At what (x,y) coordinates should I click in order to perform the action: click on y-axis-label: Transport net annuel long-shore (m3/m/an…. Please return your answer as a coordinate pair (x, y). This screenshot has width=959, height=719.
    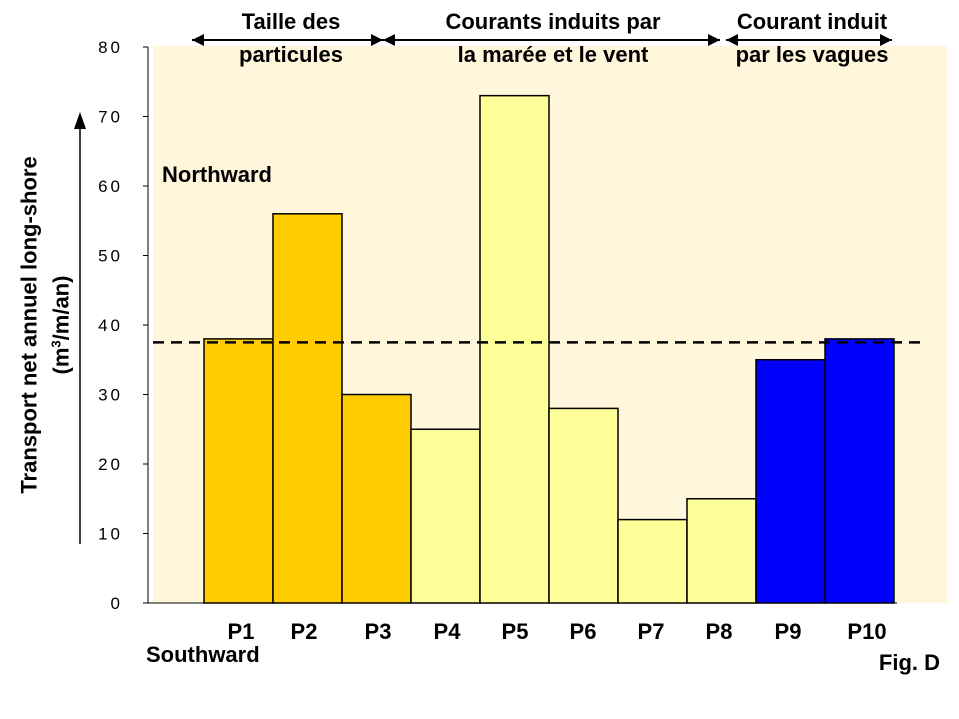
    Looking at the image, I should click on (44, 324).